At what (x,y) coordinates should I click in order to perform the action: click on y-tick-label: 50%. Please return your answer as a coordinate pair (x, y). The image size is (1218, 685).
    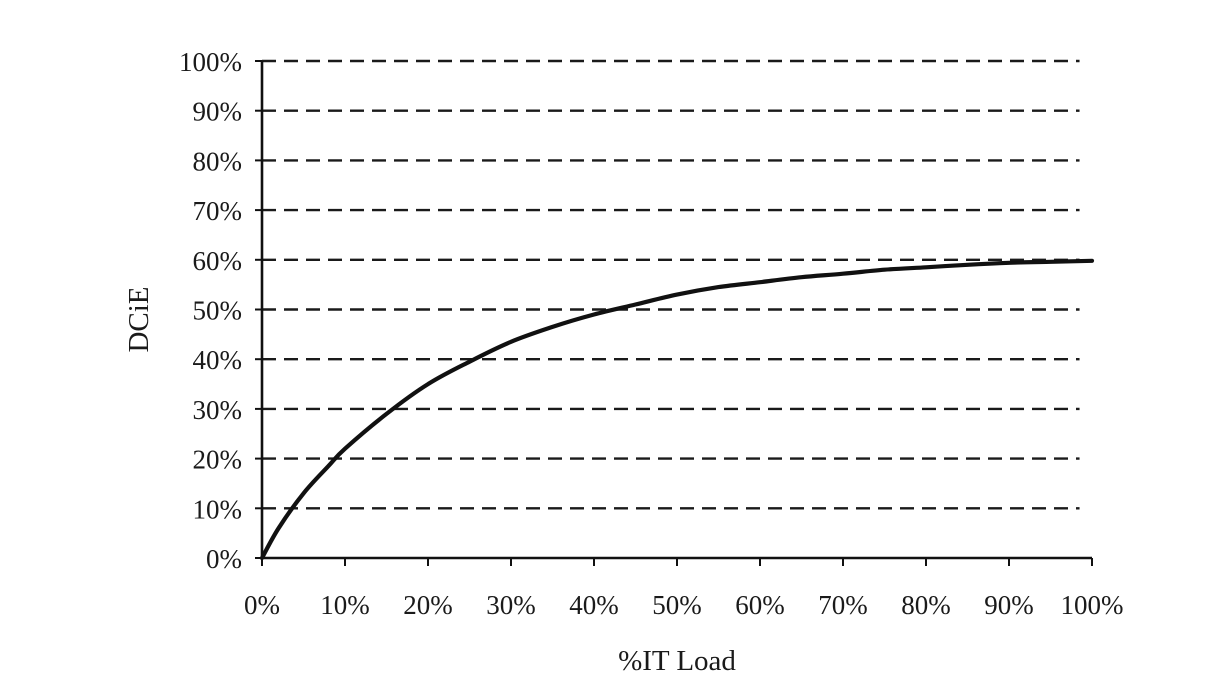
    Looking at the image, I should click on (218, 311).